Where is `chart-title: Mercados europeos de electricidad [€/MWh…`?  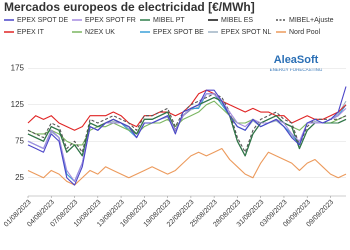
chart-title: Mercados europeos de electricidad [€/MWh… is located at coordinates (129, 7).